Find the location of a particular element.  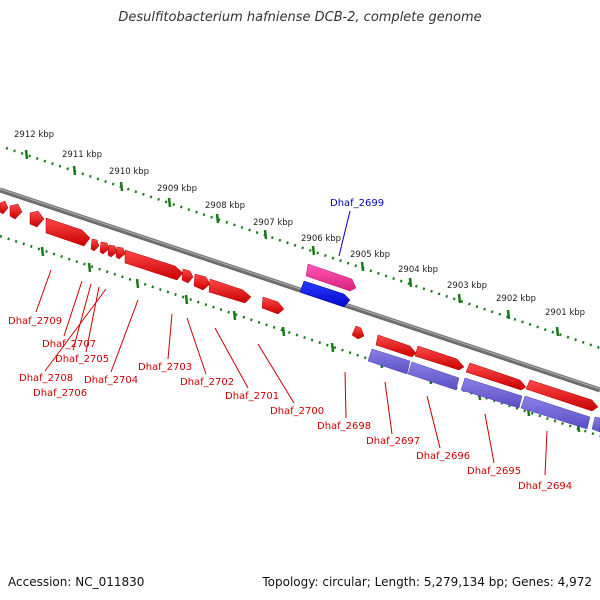

gene-label: Dhaf_2708 is located at coordinates (46, 378).